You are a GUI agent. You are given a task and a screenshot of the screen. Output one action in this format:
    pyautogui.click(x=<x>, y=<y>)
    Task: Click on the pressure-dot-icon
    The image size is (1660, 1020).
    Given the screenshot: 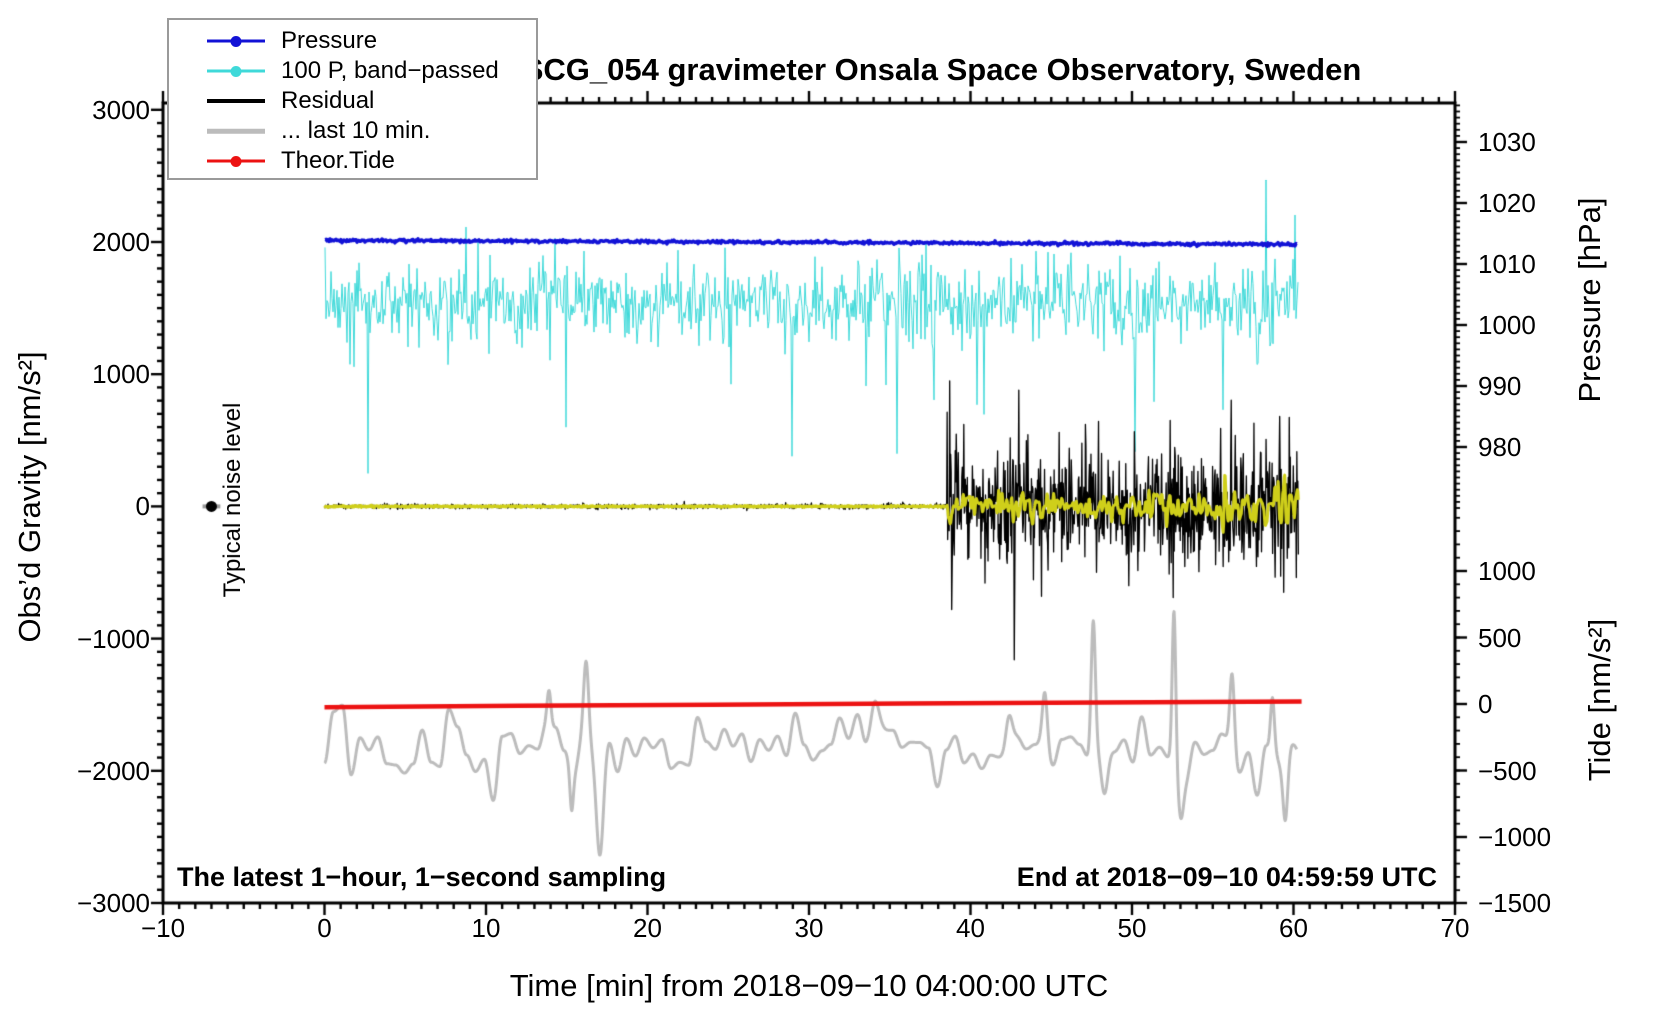 What is the action you would take?
    pyautogui.click(x=236, y=41)
    